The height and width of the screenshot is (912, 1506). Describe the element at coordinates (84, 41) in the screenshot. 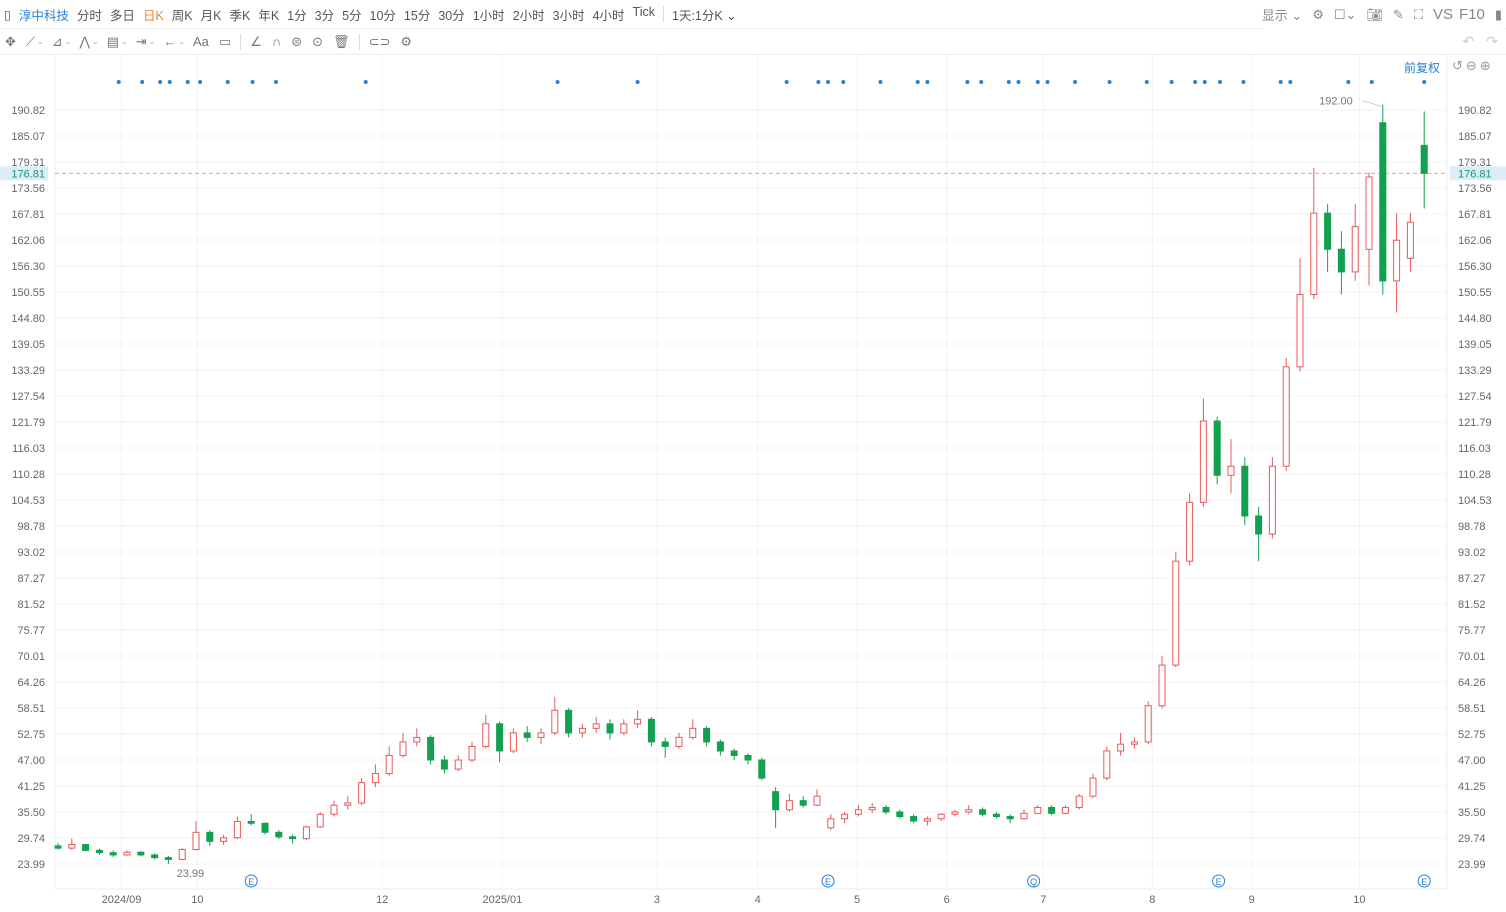

I see `wave-icon: ⋀` at that location.